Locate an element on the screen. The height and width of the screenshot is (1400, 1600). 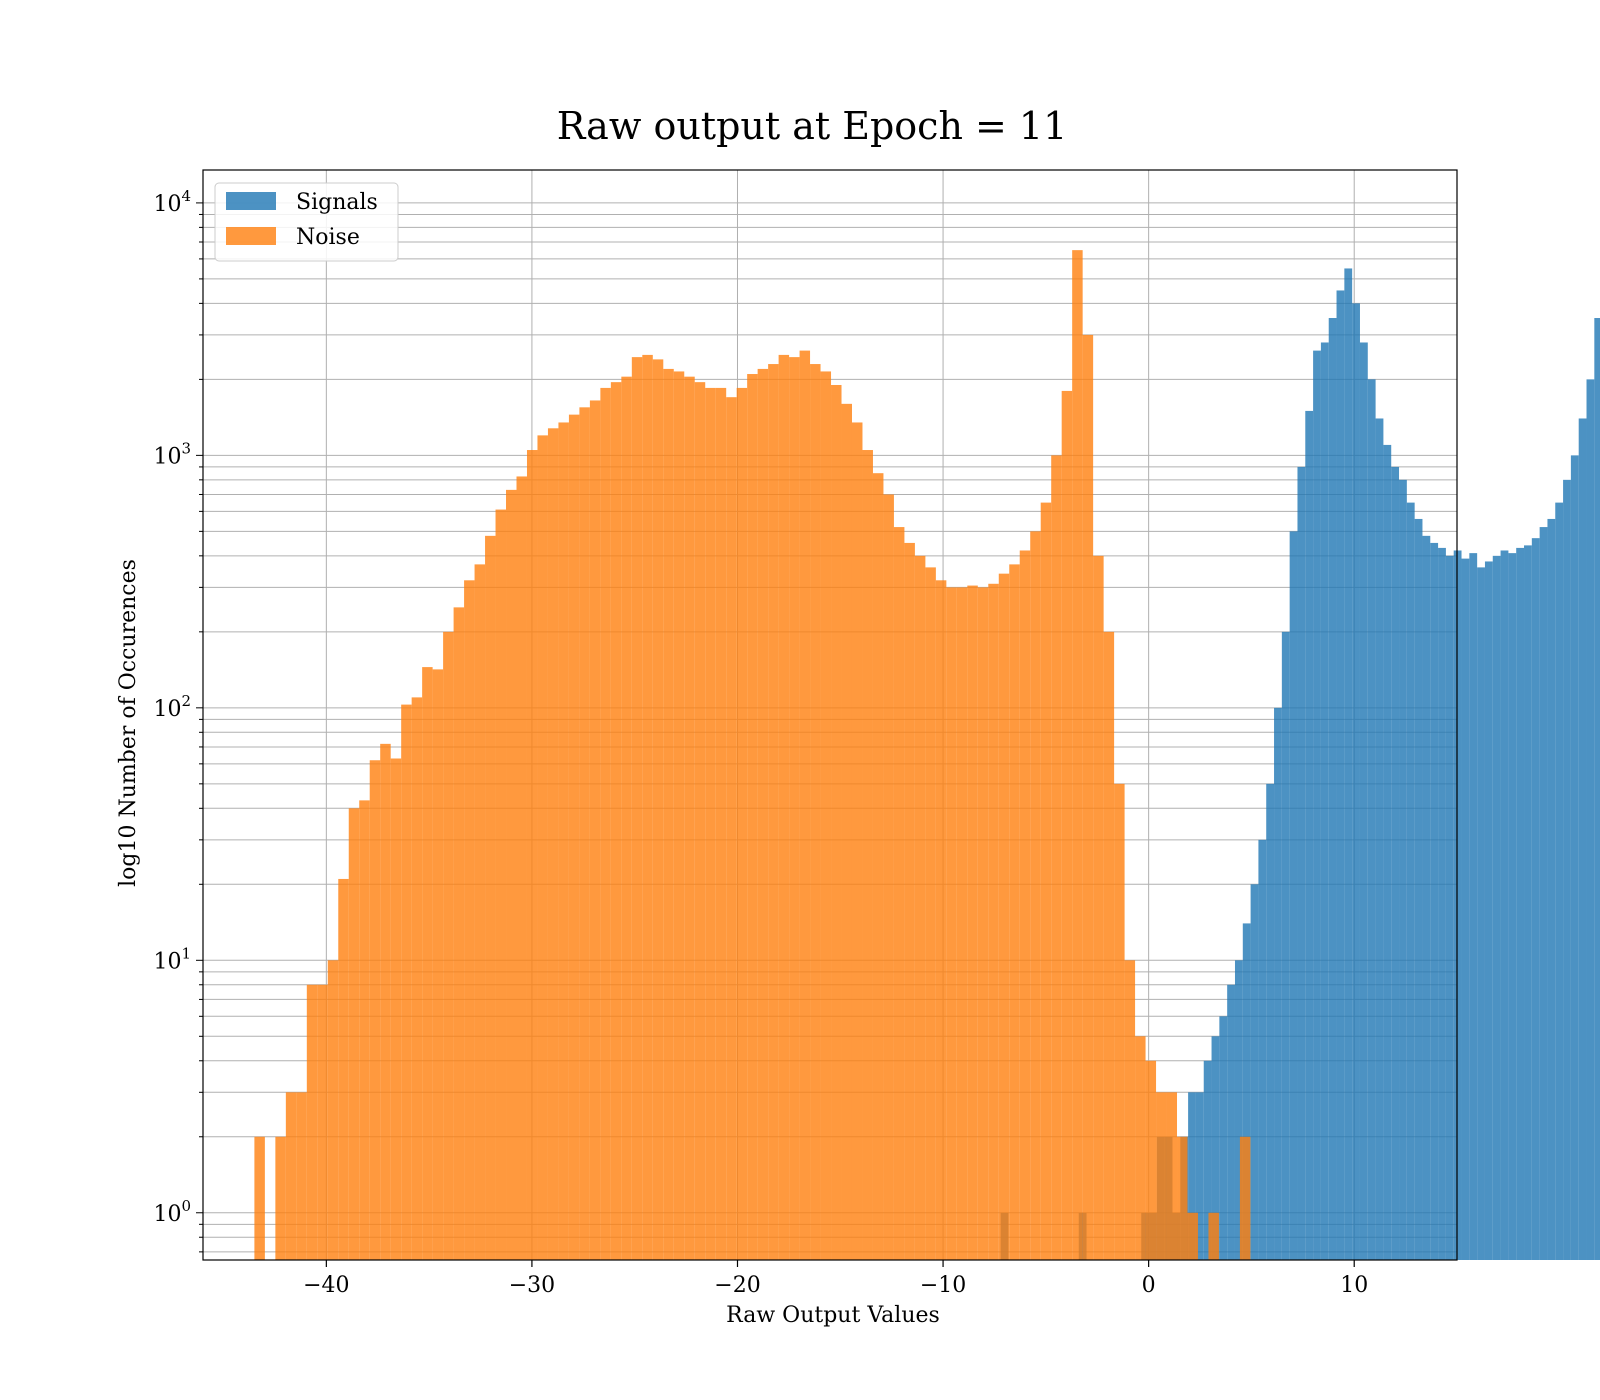
x-tick-label: −40 is located at coordinates (326, 1285).